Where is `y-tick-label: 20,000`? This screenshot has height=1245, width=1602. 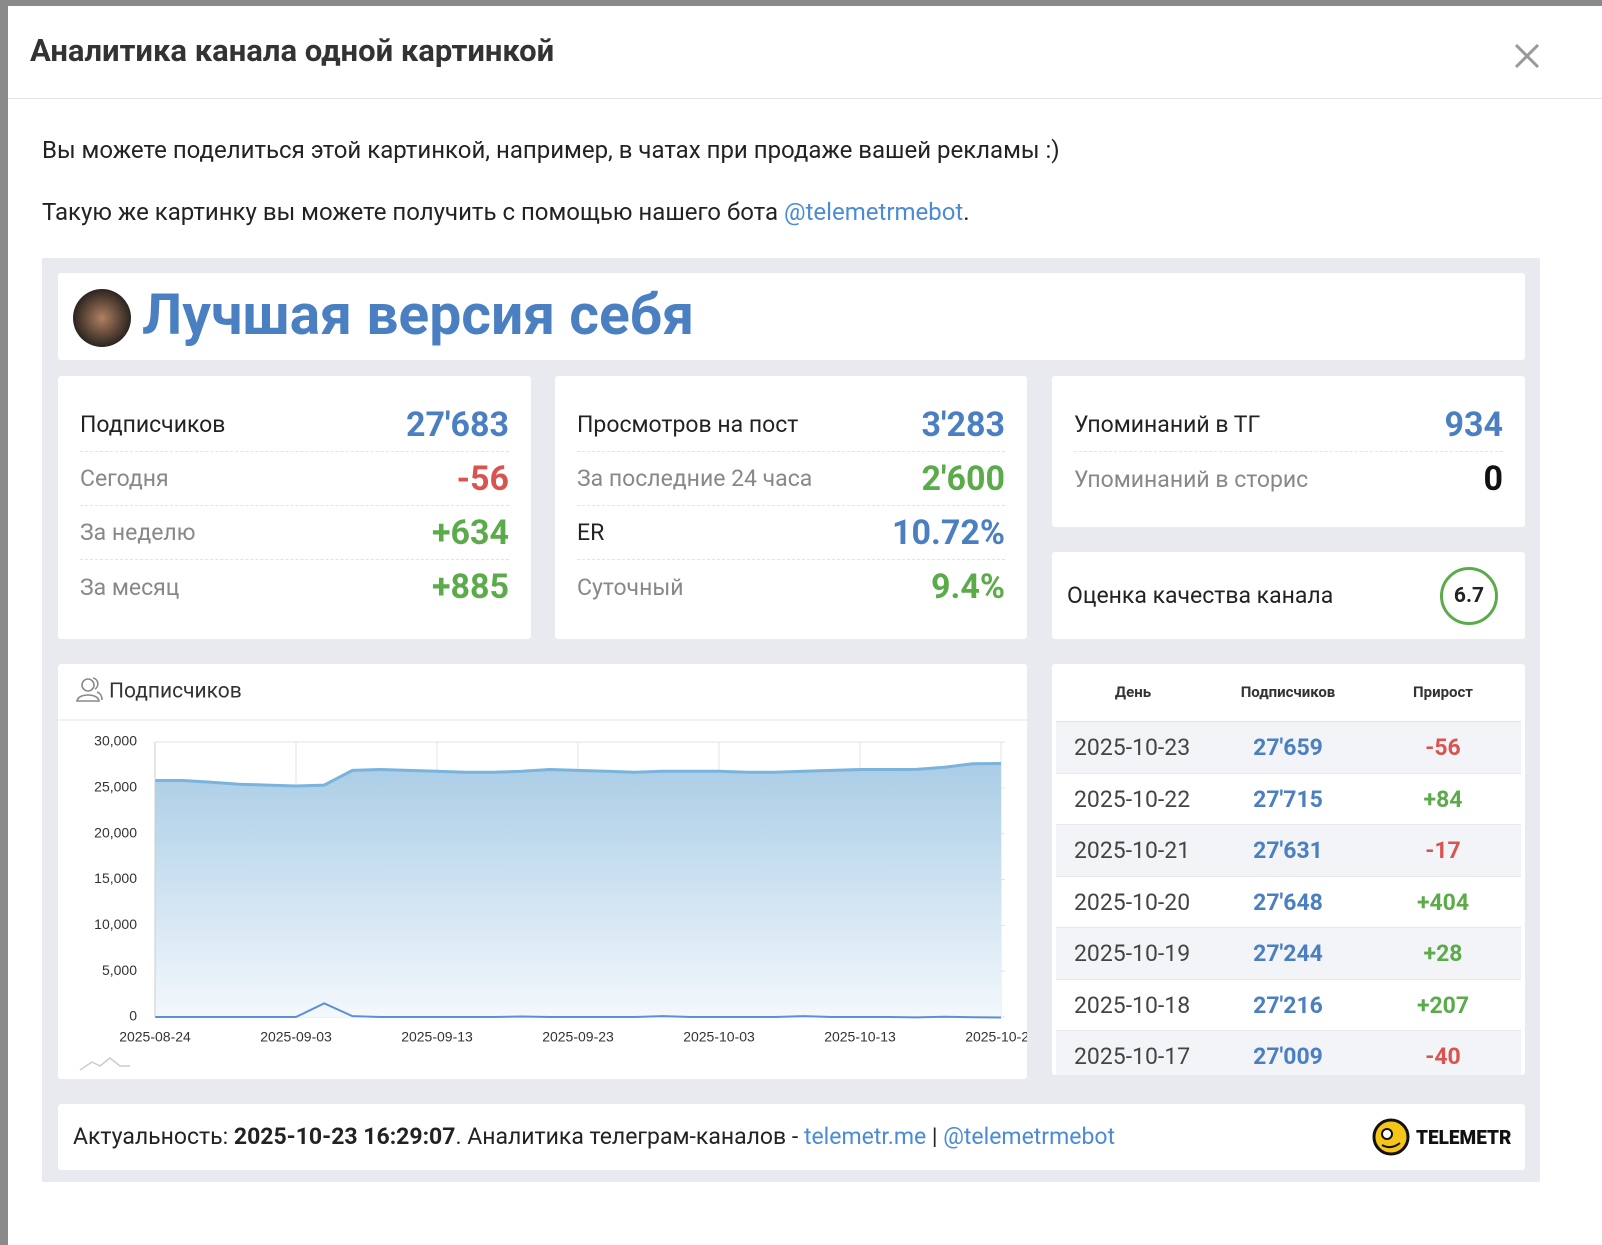
y-tick-label: 20,000 is located at coordinates (115, 832).